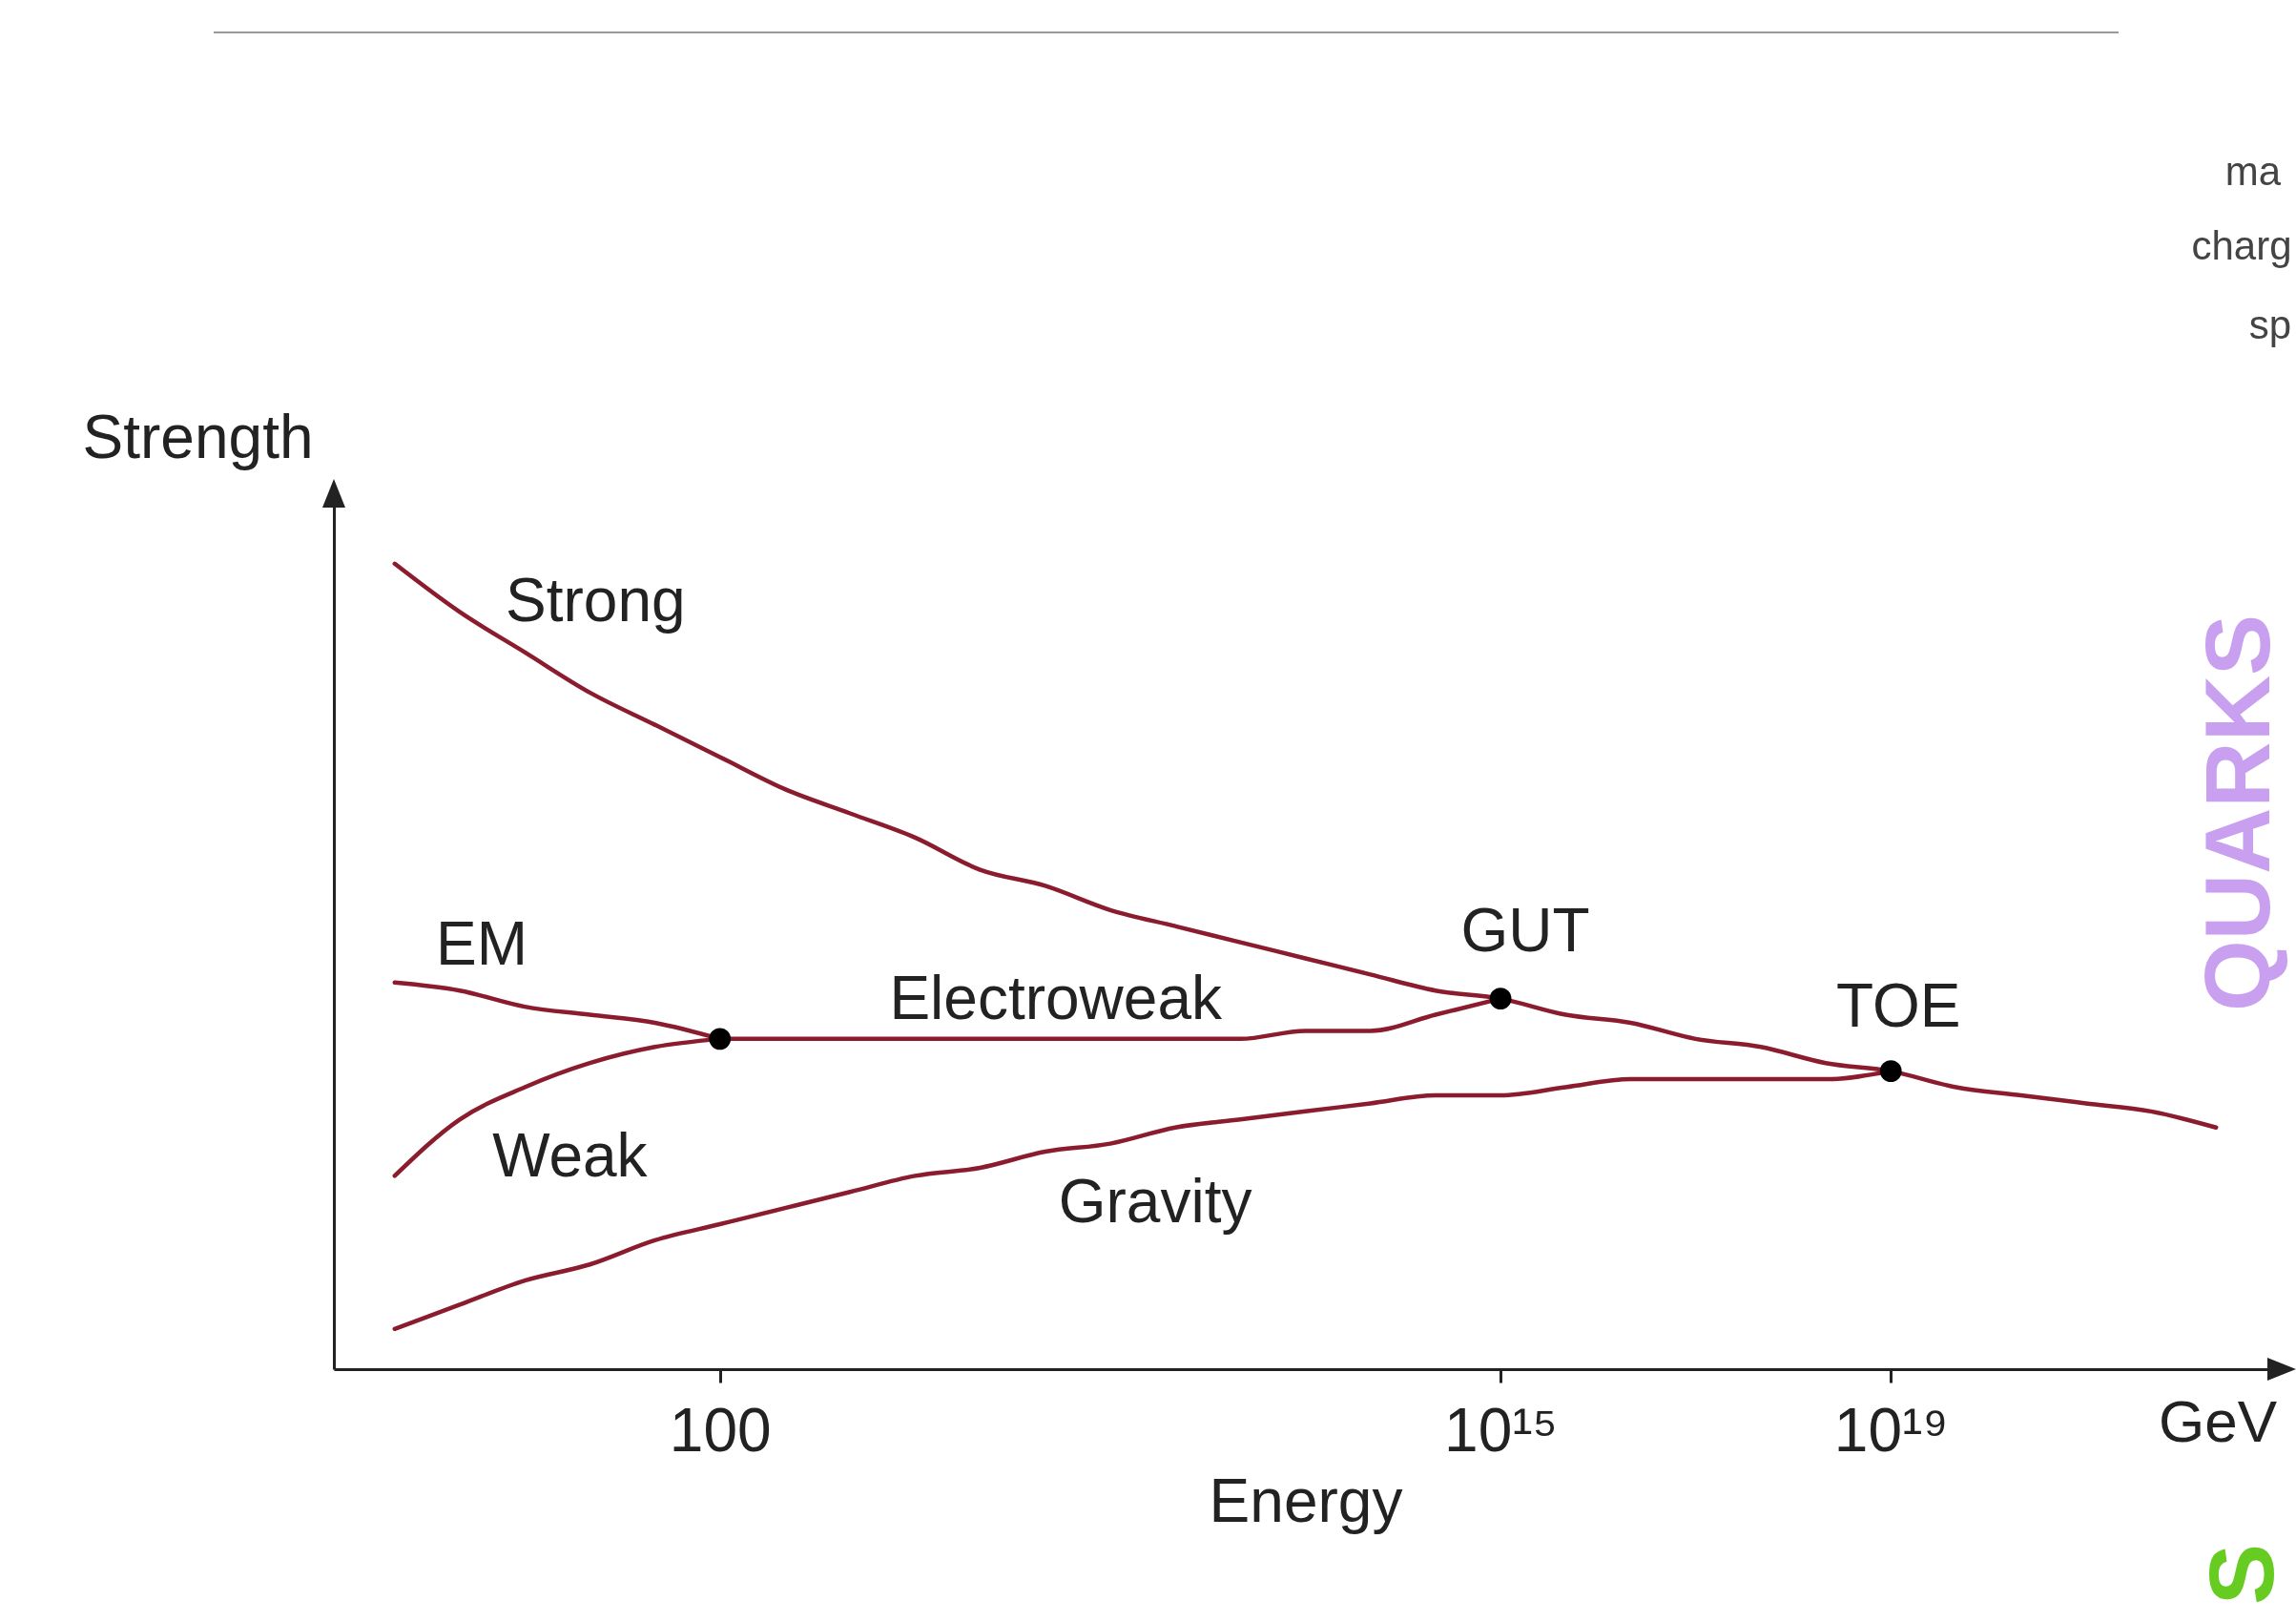 The image size is (2296, 1622). What do you see at coordinates (2241, 1574) in the screenshot?
I see `text: S` at bounding box center [2241, 1574].